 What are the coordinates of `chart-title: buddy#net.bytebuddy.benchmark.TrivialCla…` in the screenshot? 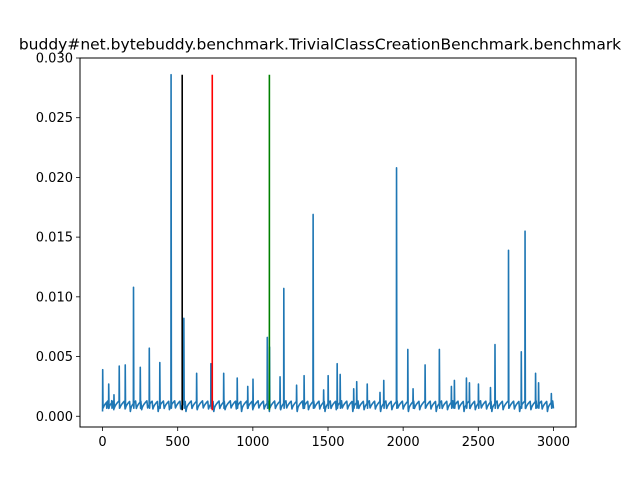 It's located at (320, 45).